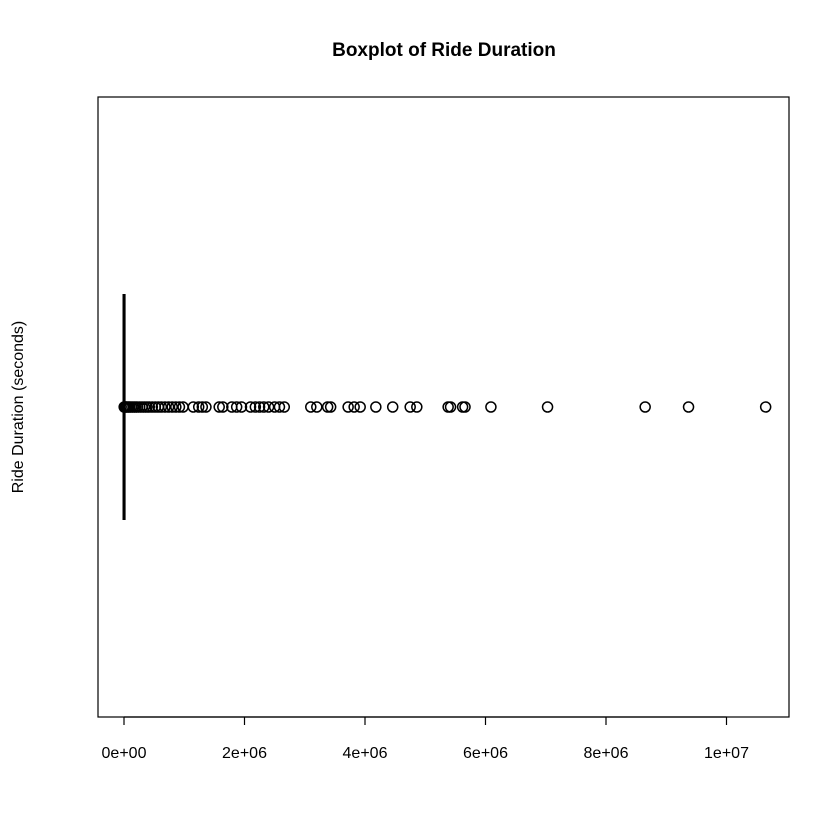  What do you see at coordinates (485, 753) in the screenshot?
I see `x-tick-label: 6e+06` at bounding box center [485, 753].